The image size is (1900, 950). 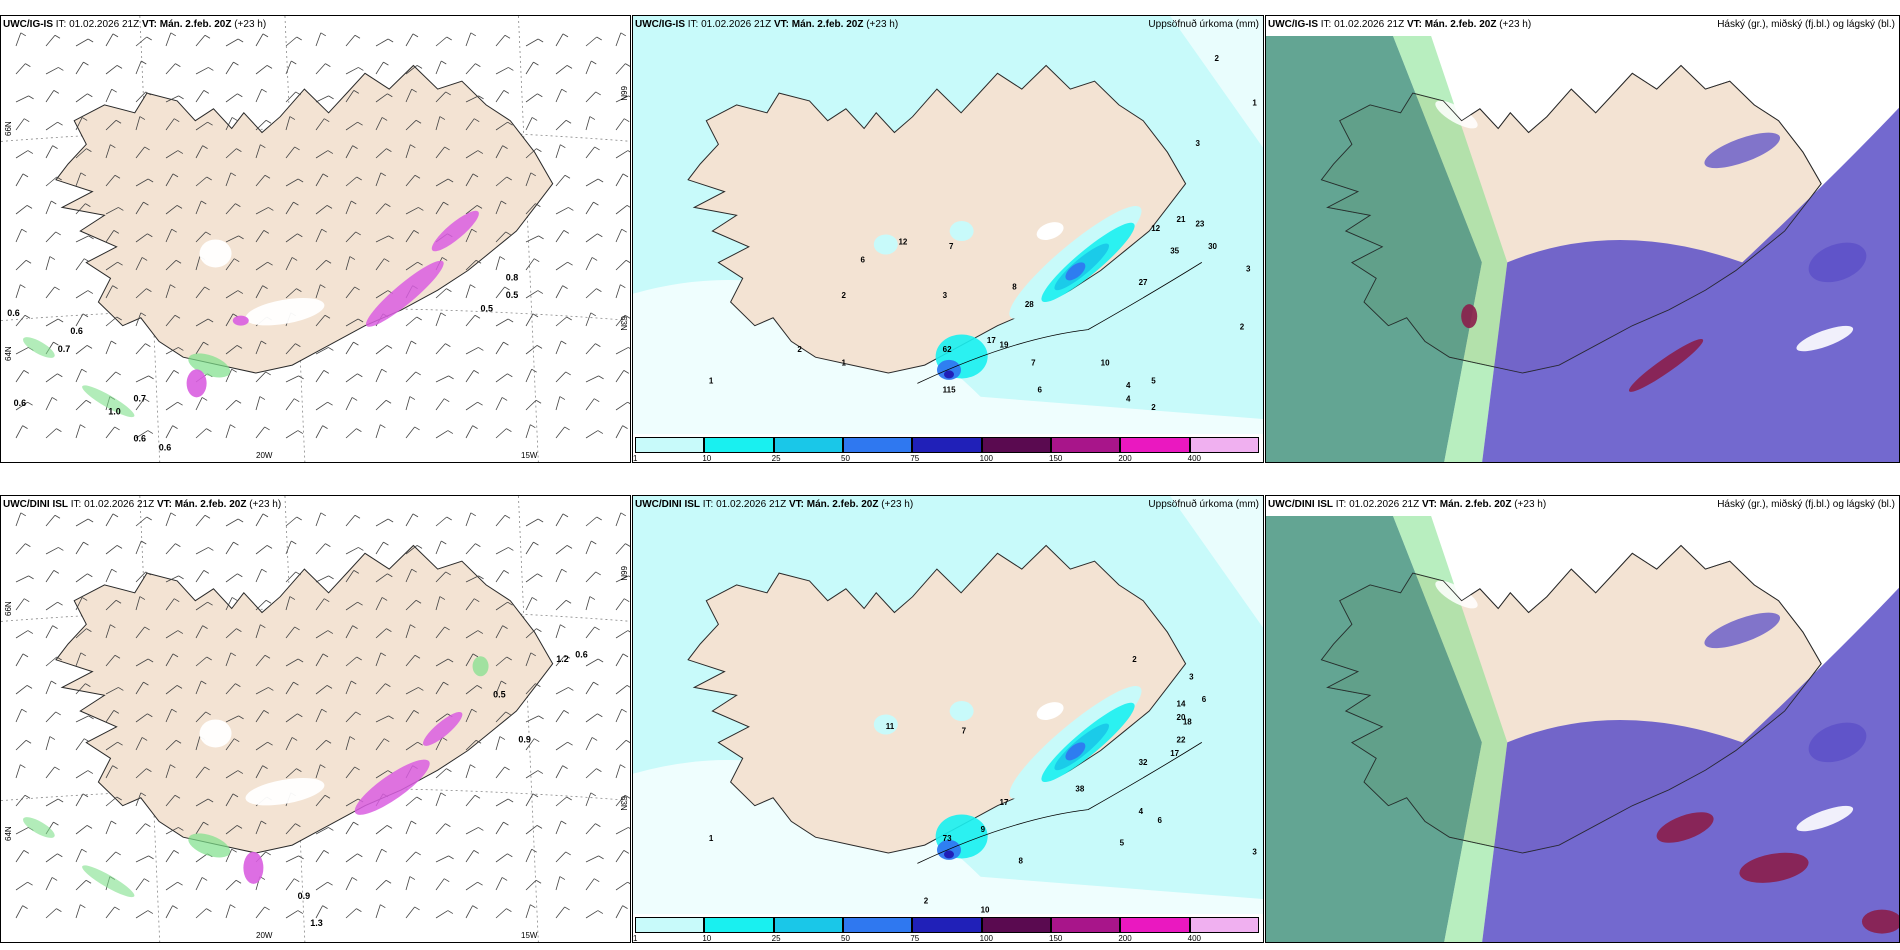 I want to click on value-label: 0.5, so click(x=487, y=309).